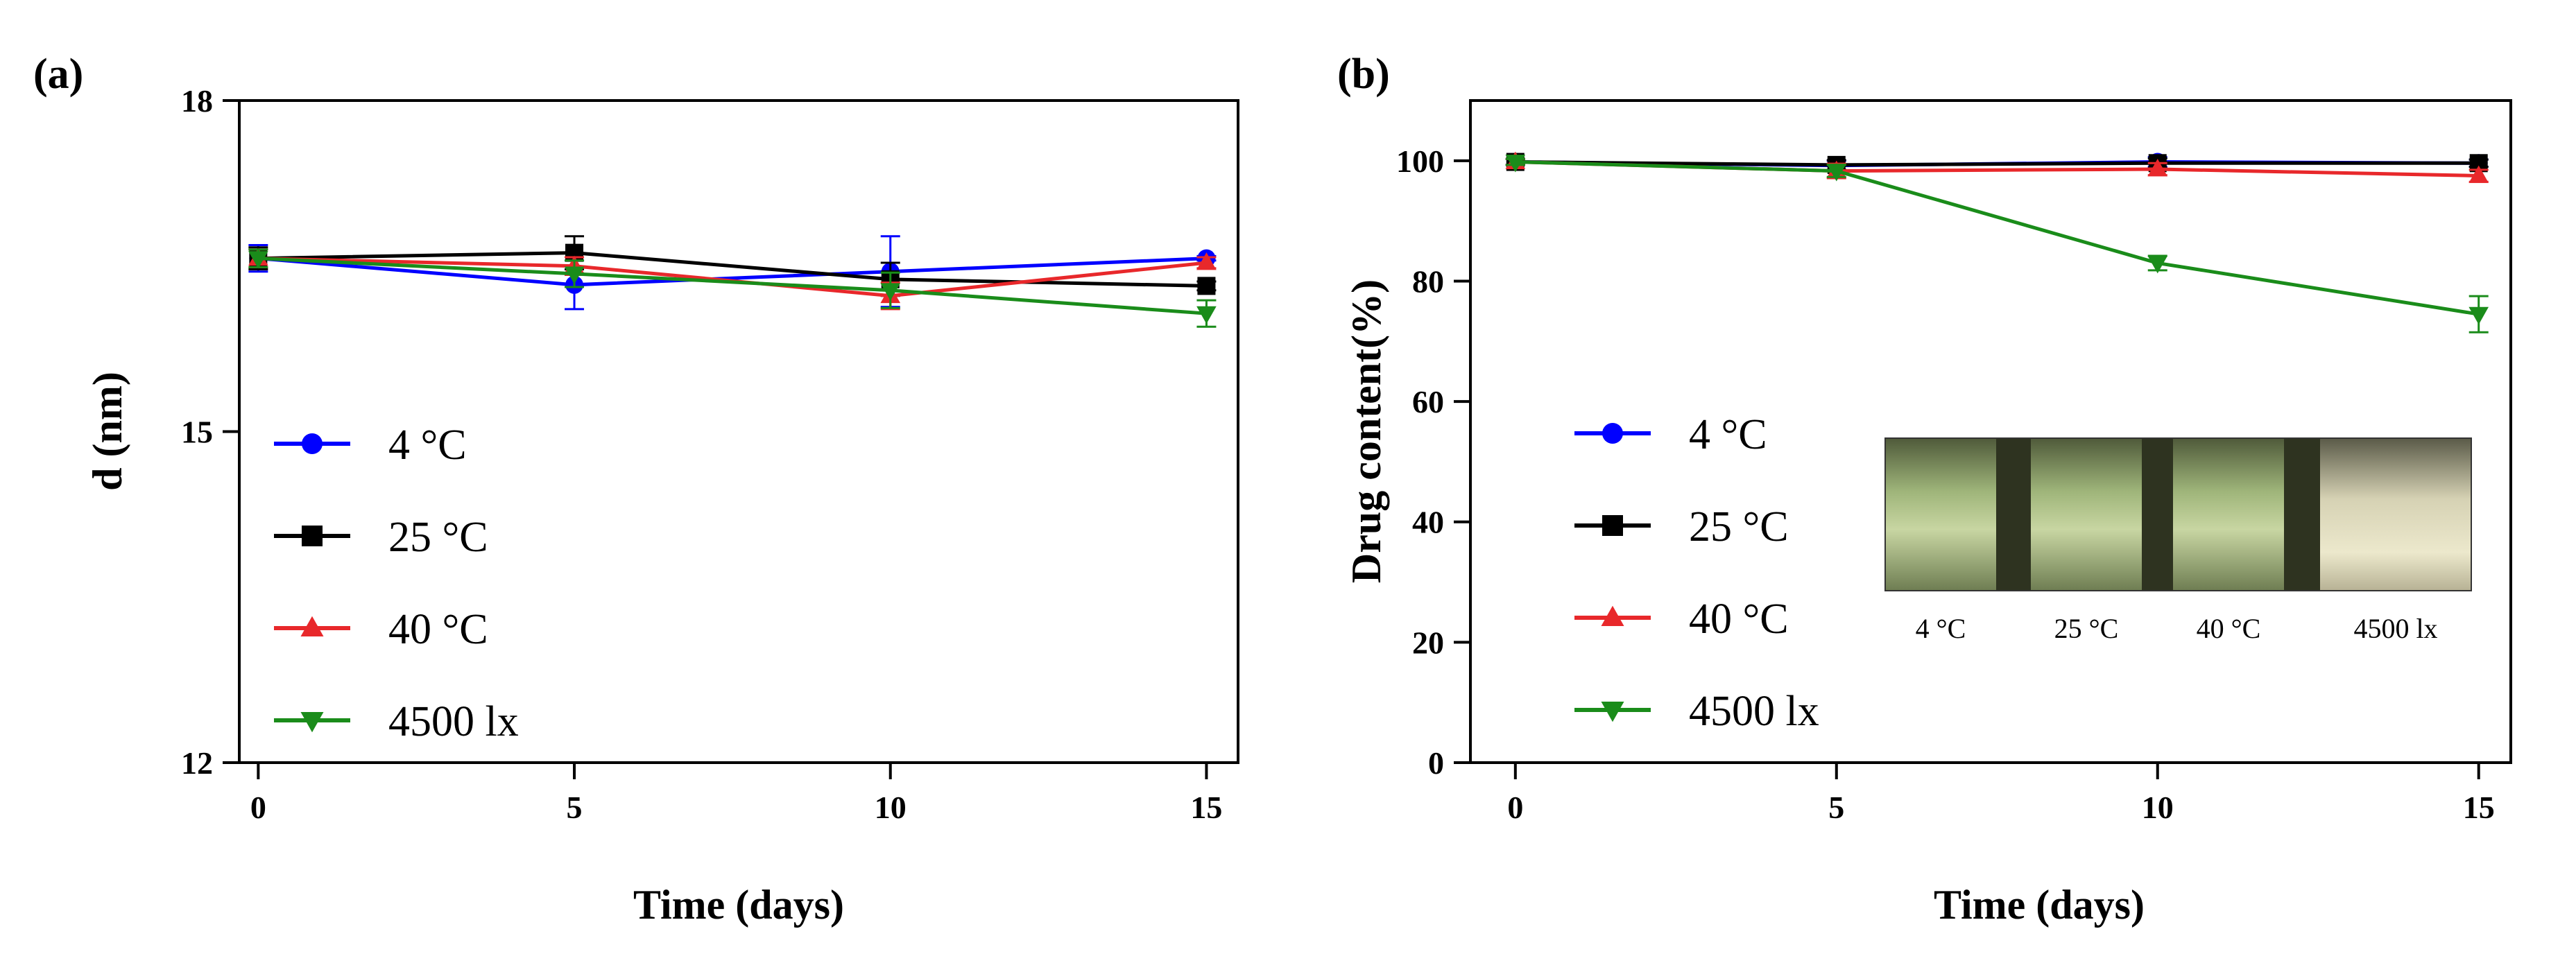 This screenshot has height=963, width=2576. Describe the element at coordinates (107, 431) in the screenshot. I see `y-axis-title-a: d (nm)` at that location.